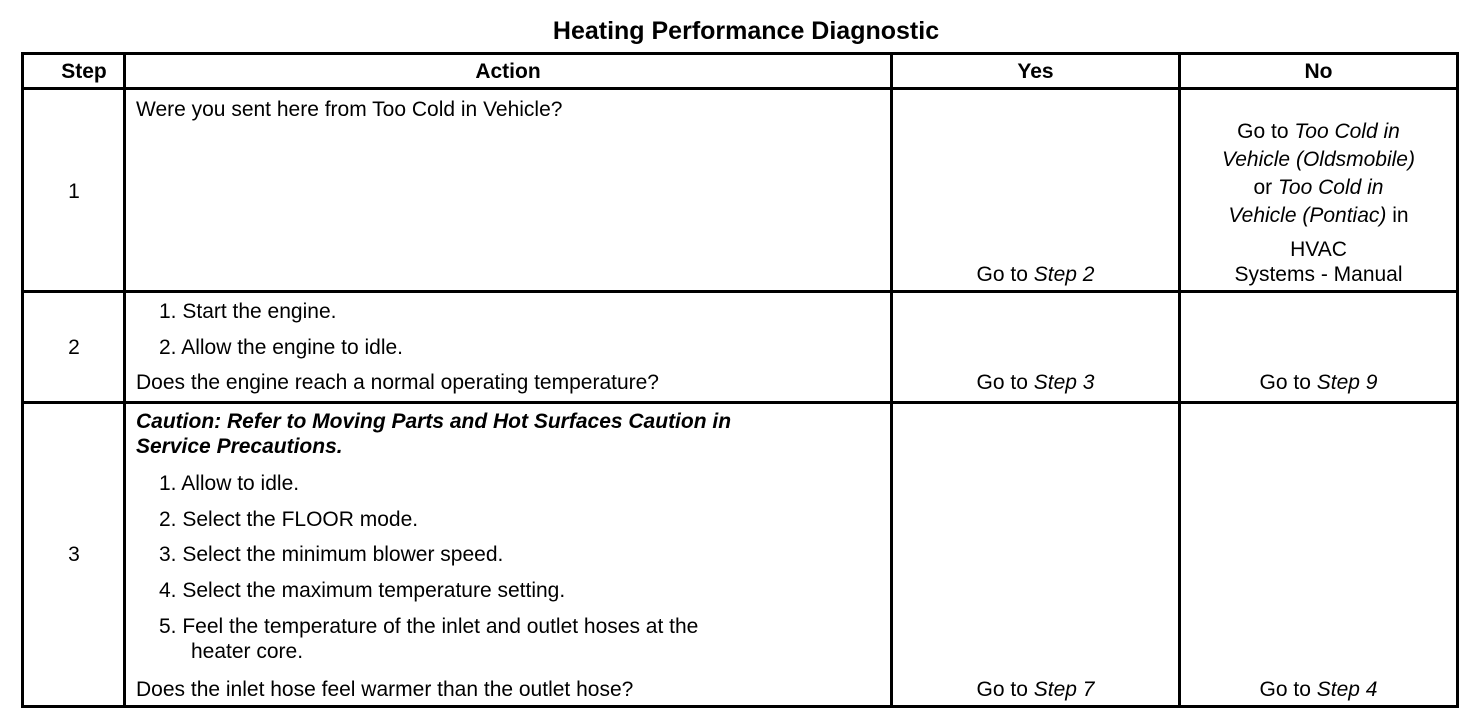 This screenshot has height=724, width=1472. I want to click on action-item: 3. Select the minimum blower speed., so click(331, 554).